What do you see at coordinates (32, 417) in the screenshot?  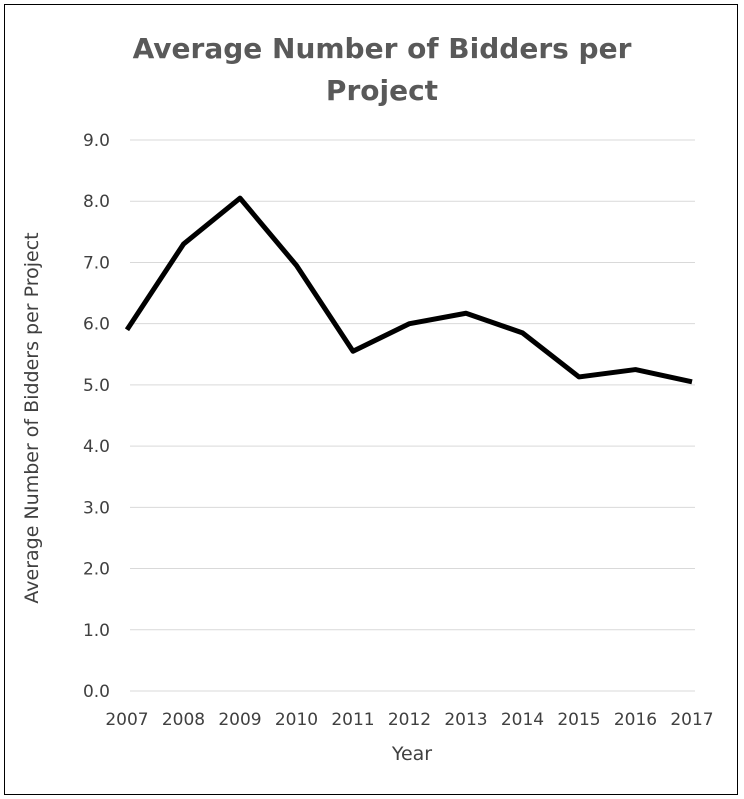 I see `y-axis-title: Average Number of Bidders per Project` at bounding box center [32, 417].